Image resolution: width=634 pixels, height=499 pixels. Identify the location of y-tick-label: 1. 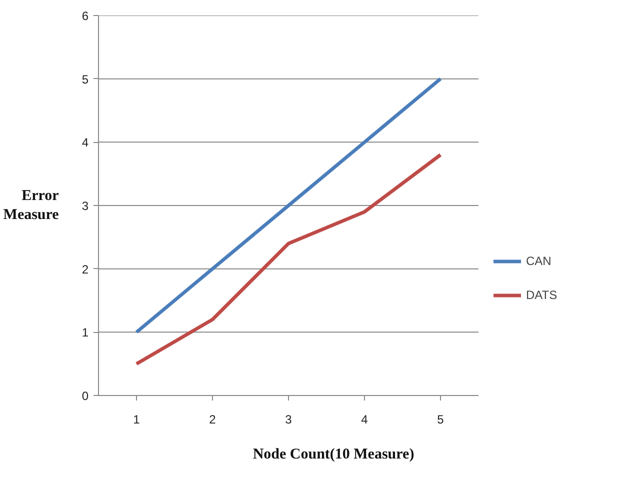
(85, 333).